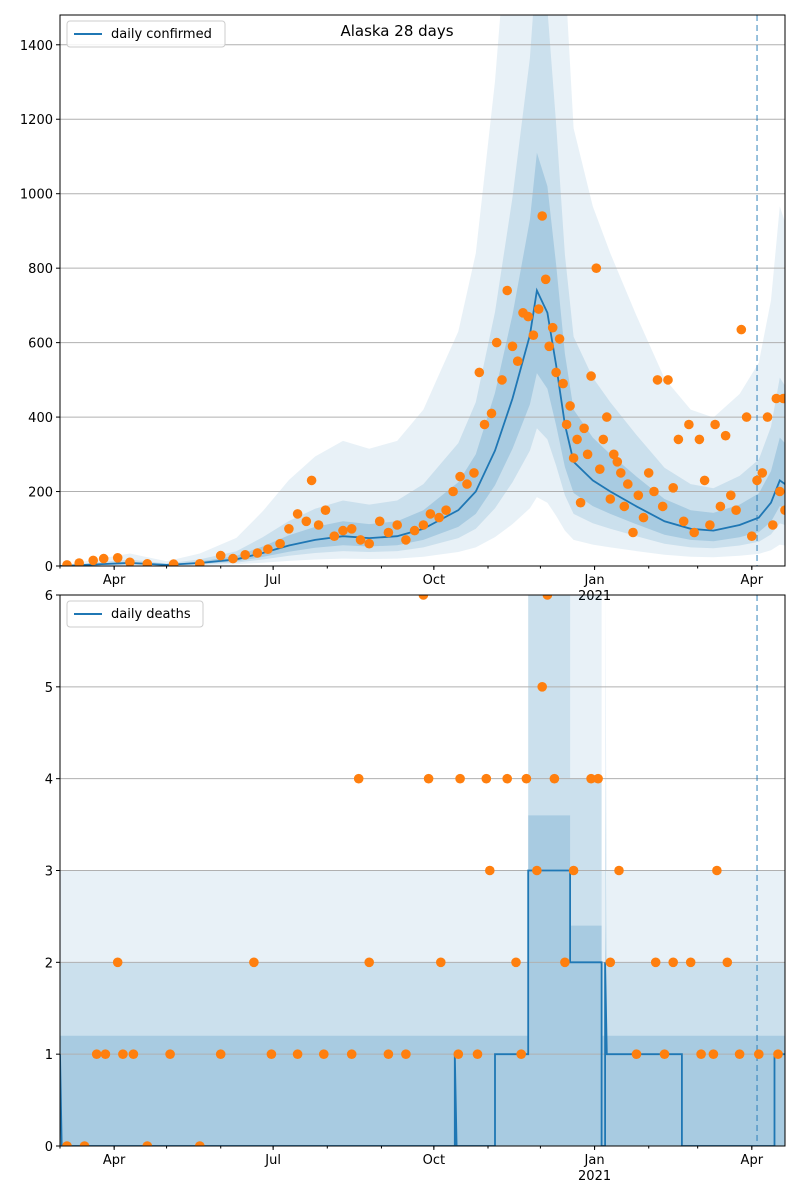  What do you see at coordinates (49, 688) in the screenshot?
I see `y-tick-label: 5` at bounding box center [49, 688].